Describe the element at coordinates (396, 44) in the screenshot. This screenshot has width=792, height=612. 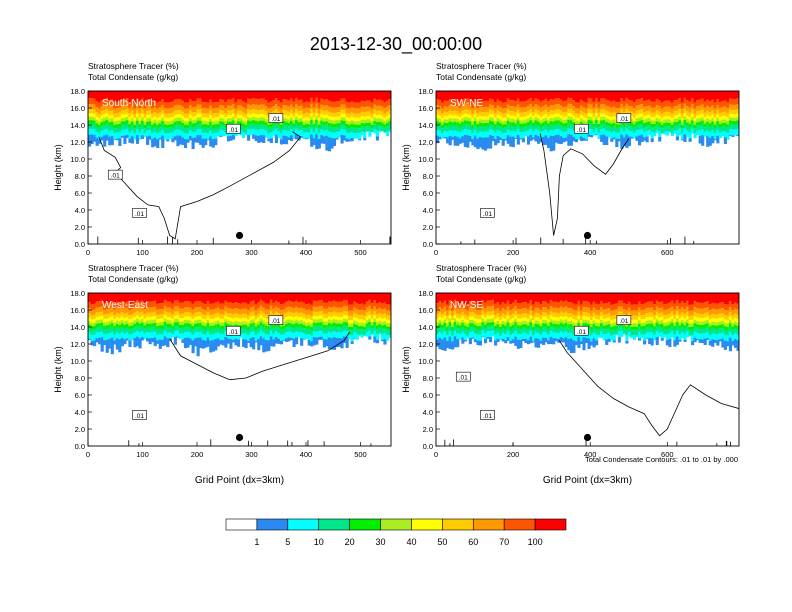
I see `figure-title: 2013-12-30_00:00:00` at that location.